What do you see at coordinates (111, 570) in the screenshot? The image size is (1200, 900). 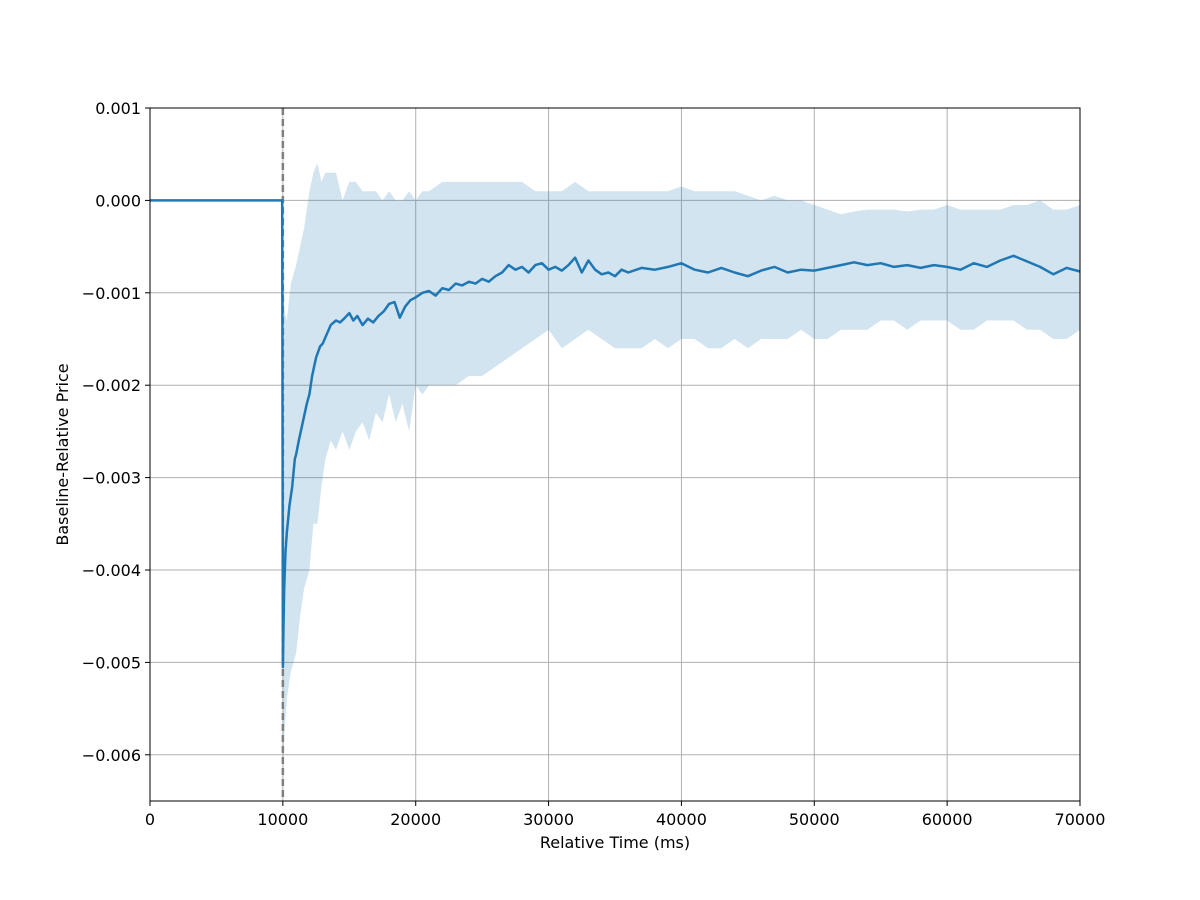 I see `y-tick-label: −0.004` at bounding box center [111, 570].